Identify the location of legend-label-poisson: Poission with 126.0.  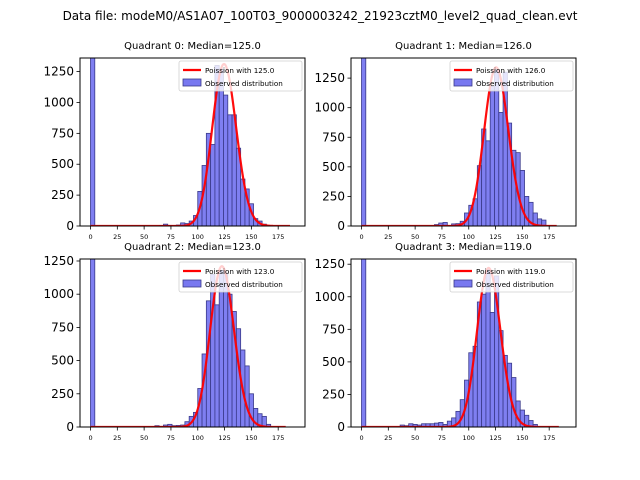
(511, 70).